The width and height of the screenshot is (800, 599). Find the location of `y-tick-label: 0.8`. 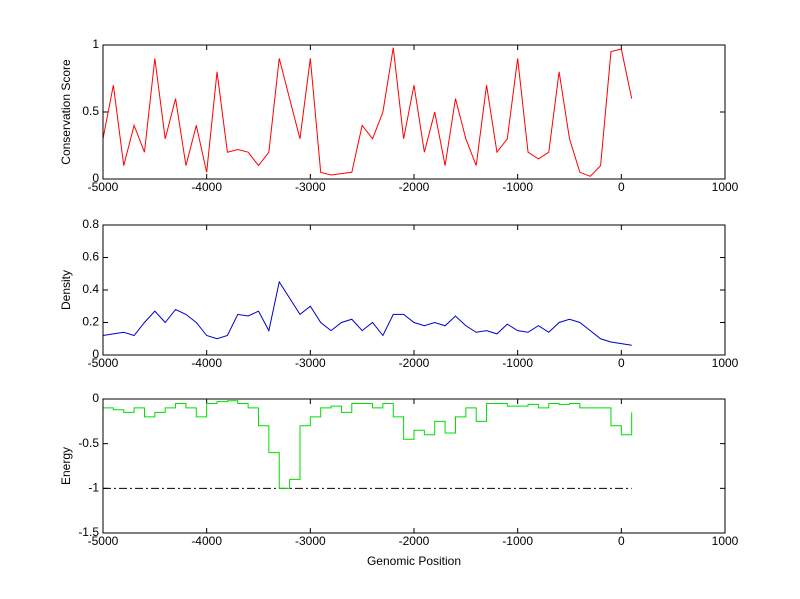

y-tick-label: 0.8 is located at coordinates (90, 224).